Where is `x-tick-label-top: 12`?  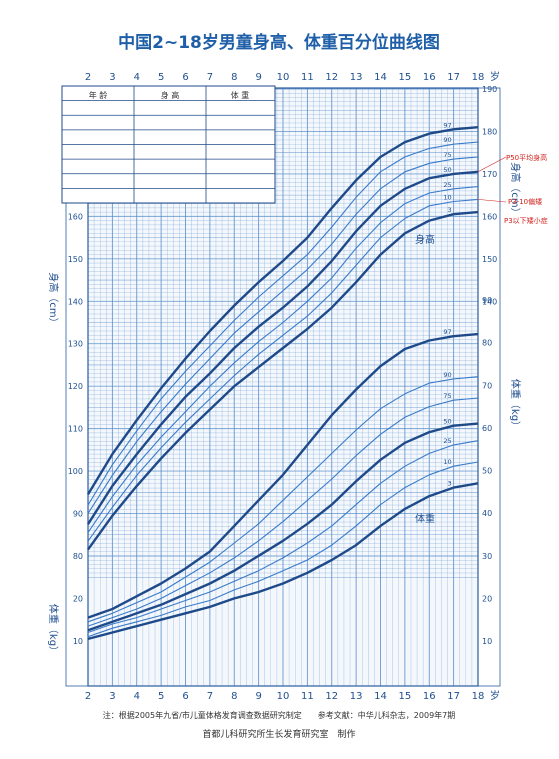
x-tick-label-top: 12 is located at coordinates (331, 77).